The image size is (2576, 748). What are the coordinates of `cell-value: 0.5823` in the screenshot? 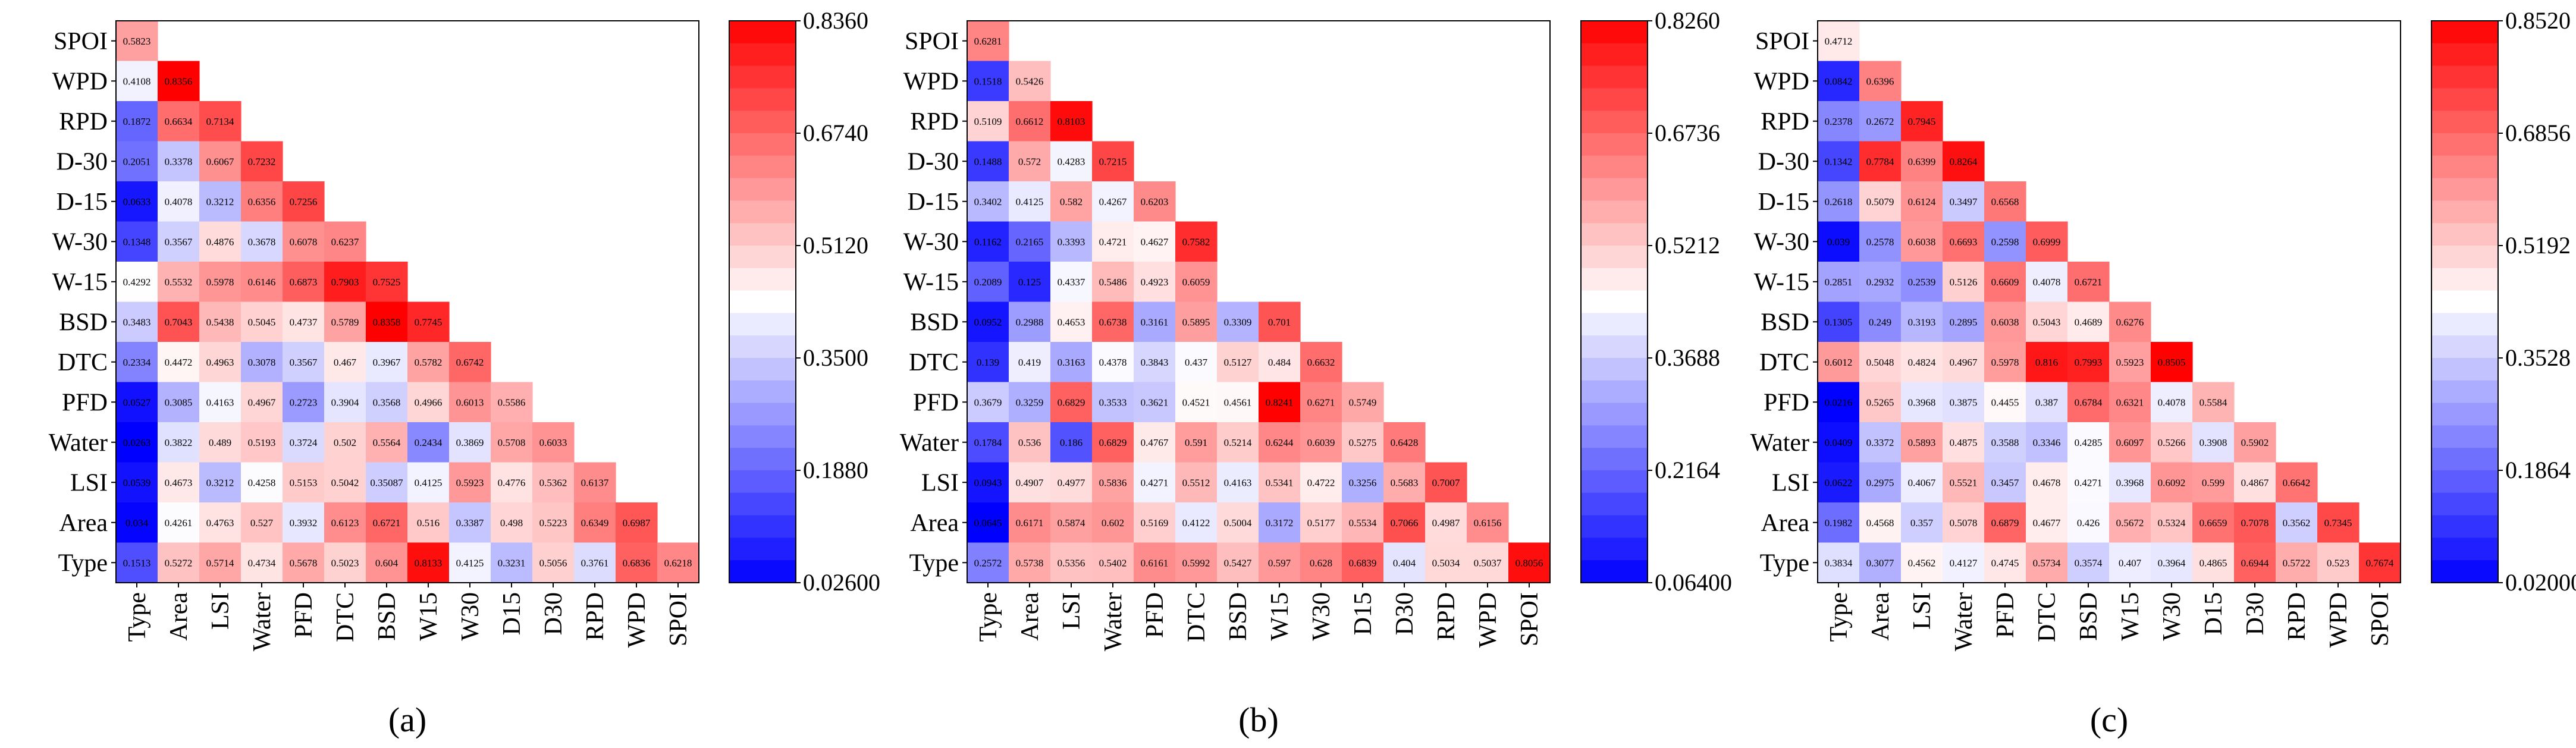 It's located at (137, 41).